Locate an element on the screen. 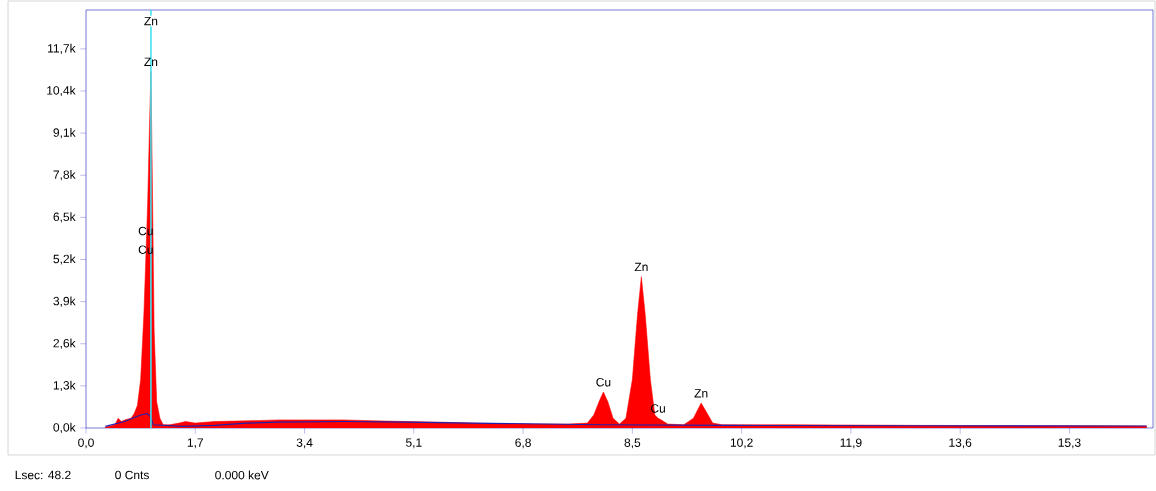 This screenshot has width=1156, height=491. y-tick-label: 6,5k is located at coordinates (64, 217).